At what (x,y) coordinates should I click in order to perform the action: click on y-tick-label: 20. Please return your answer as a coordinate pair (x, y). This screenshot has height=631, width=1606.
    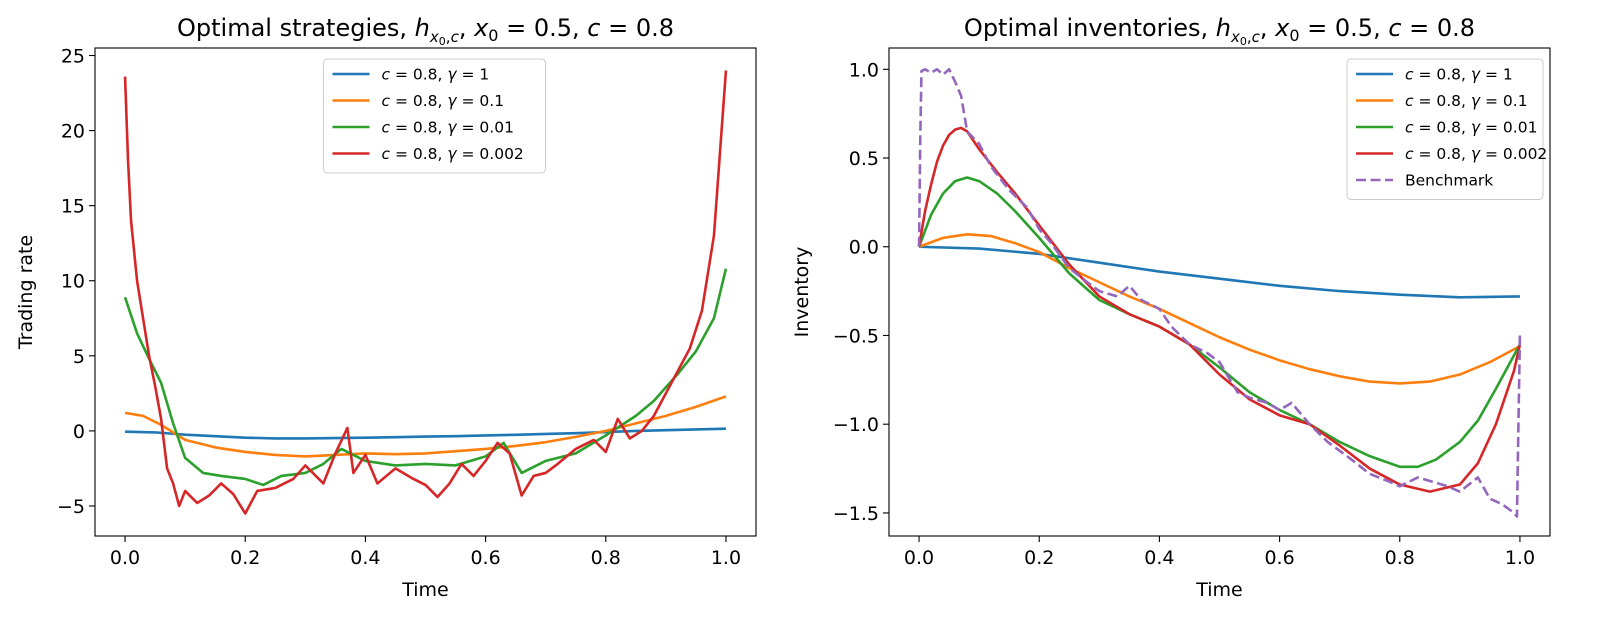
    Looking at the image, I should click on (73, 132).